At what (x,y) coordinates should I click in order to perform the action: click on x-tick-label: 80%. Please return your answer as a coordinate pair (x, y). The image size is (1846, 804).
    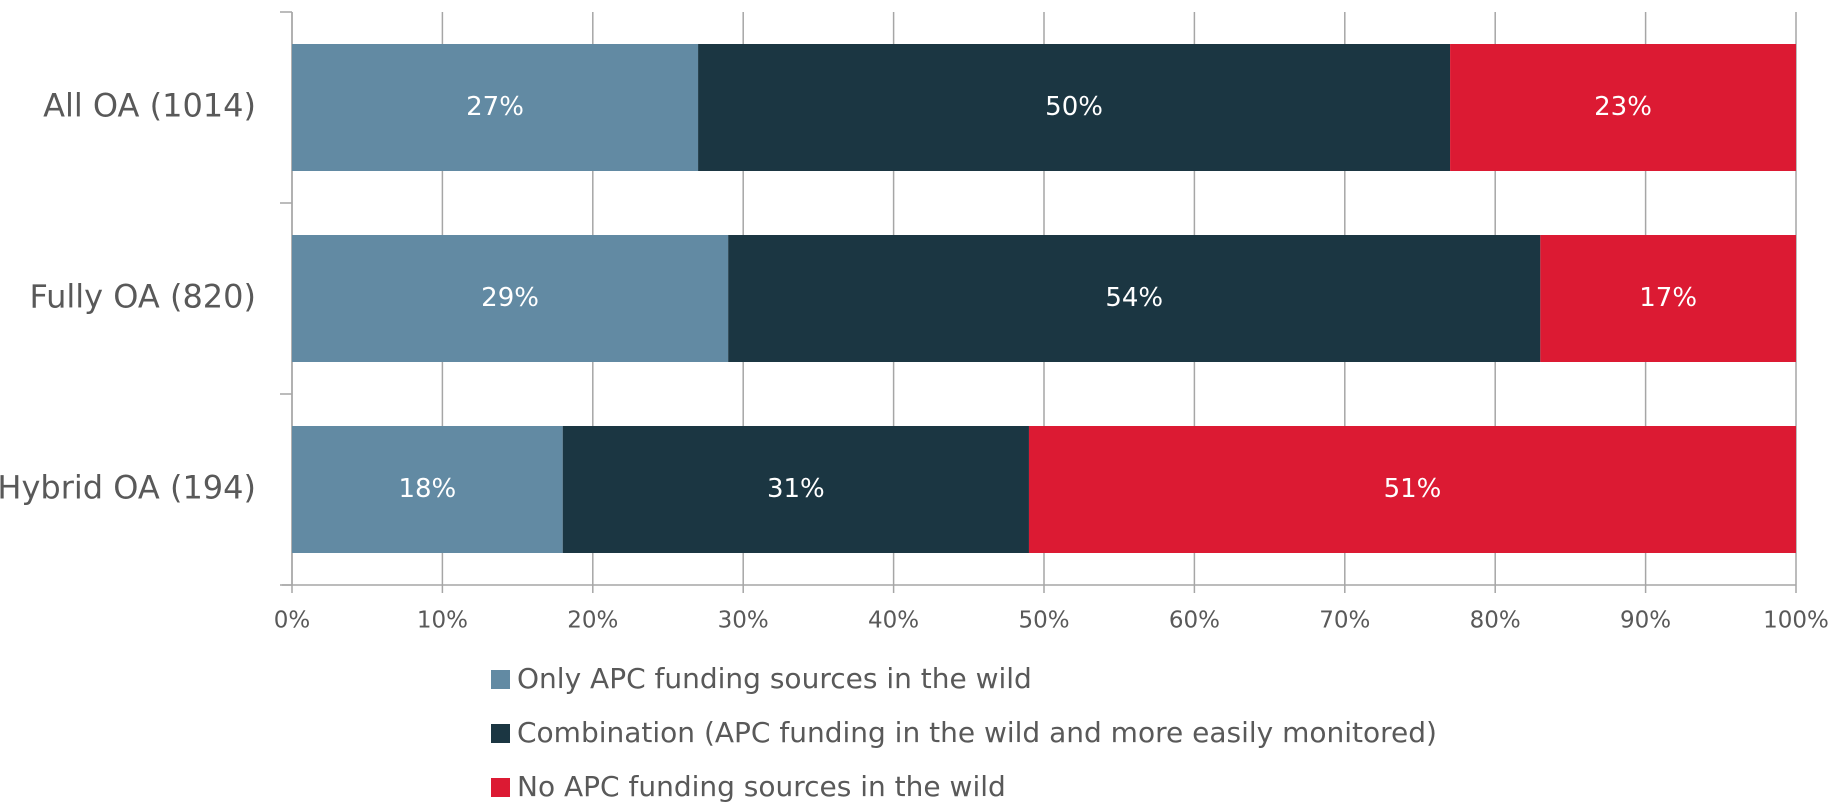
    Looking at the image, I should click on (1495, 621).